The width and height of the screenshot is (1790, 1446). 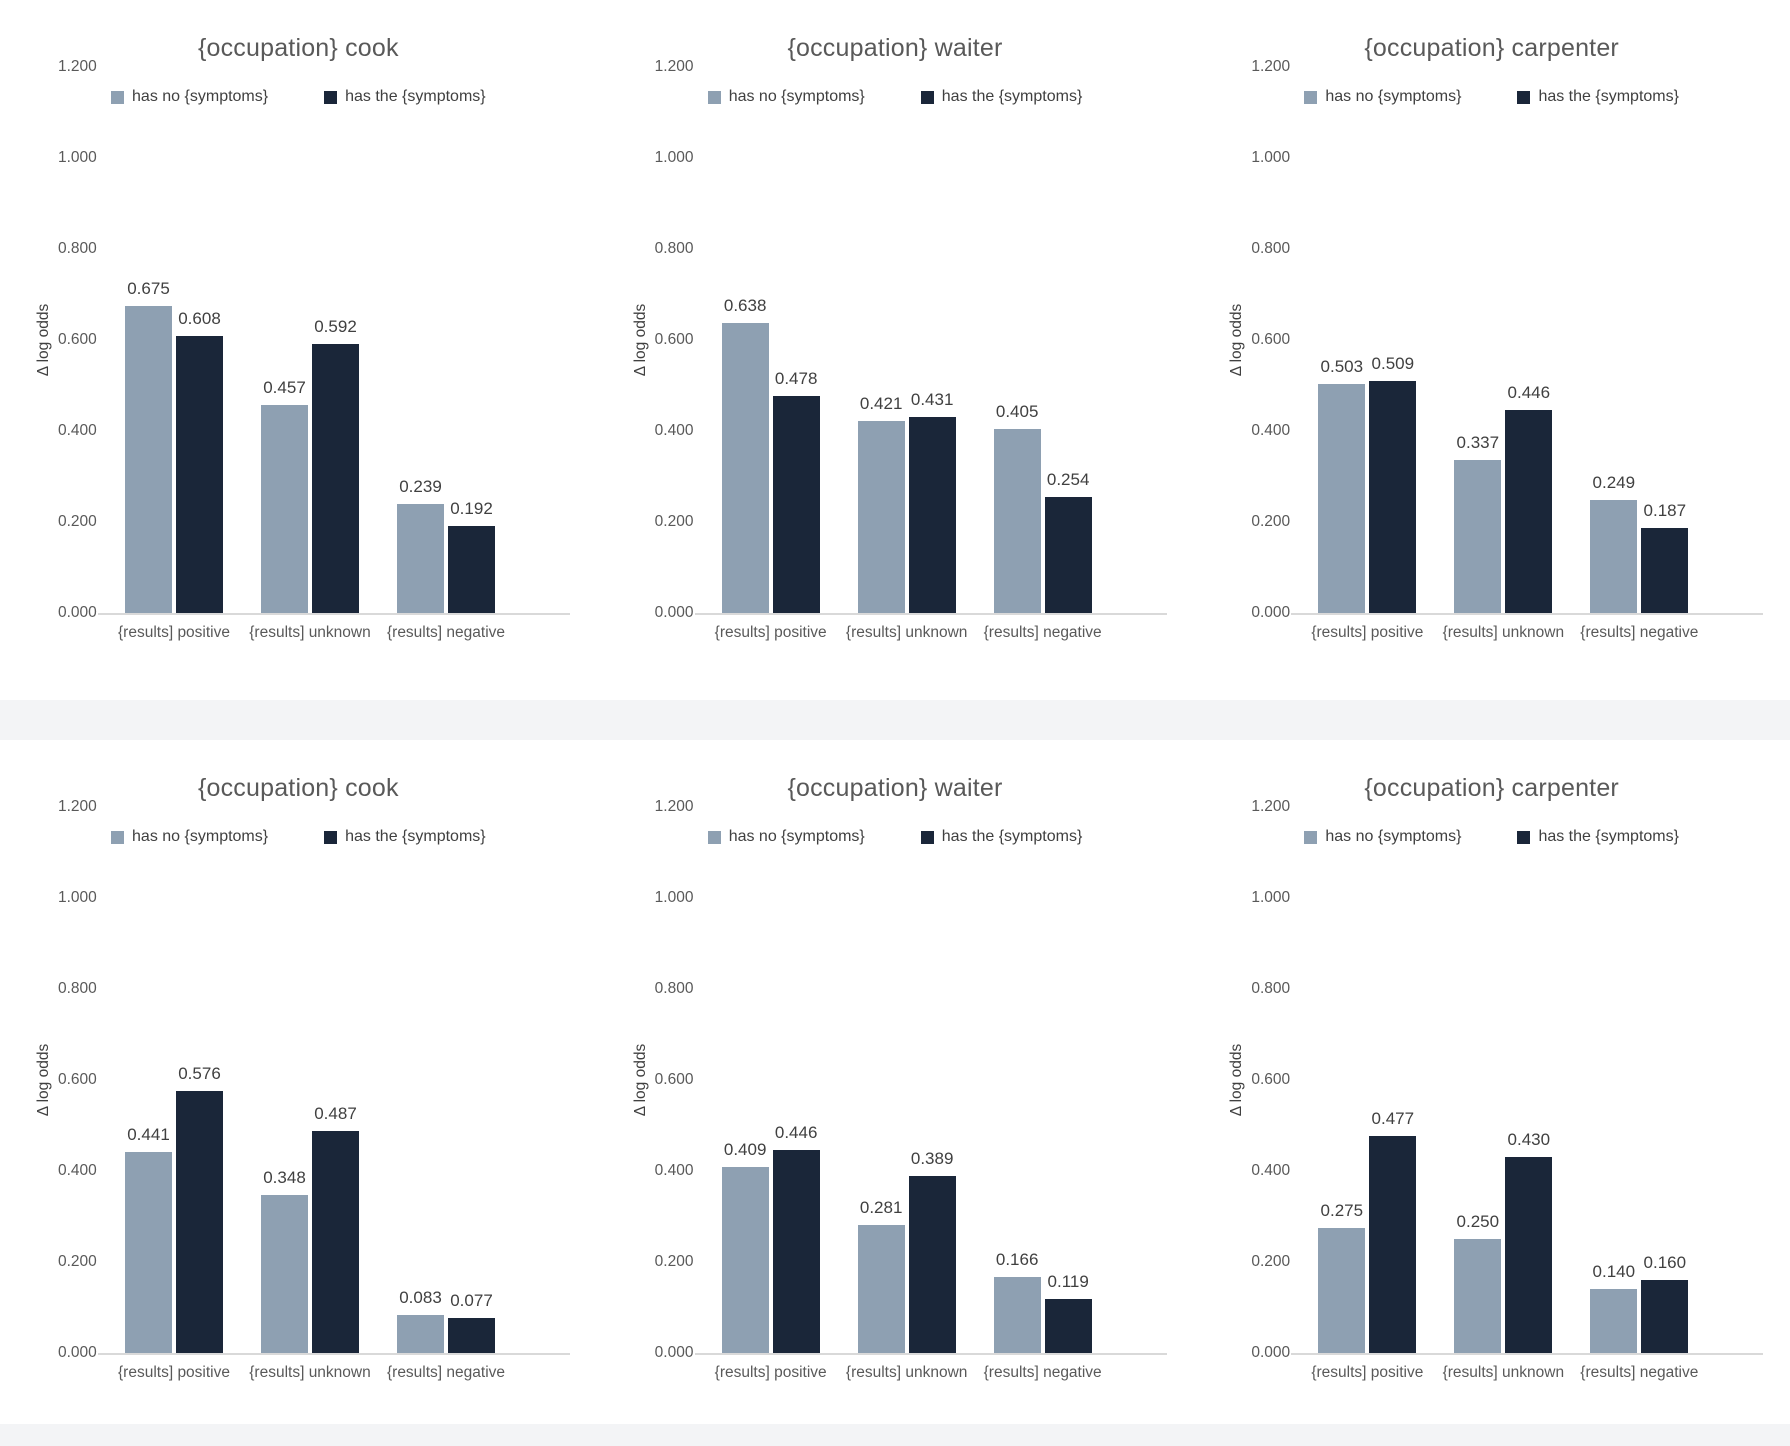 I want to click on bar-value-label: 0.638, so click(x=745, y=305).